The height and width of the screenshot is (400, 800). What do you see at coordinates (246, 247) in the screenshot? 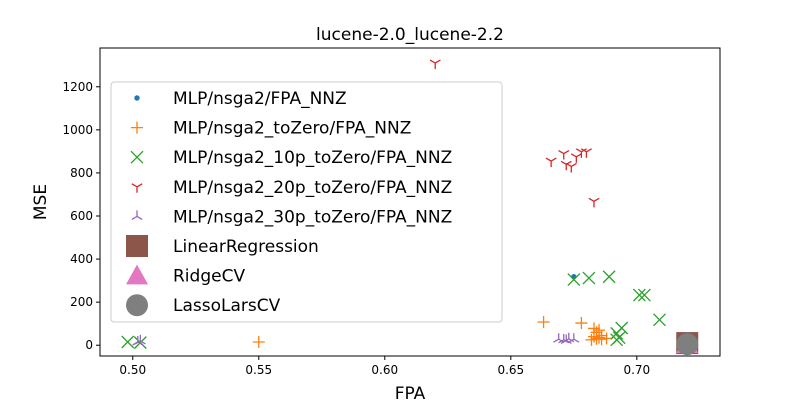
I see `legend-label: LinearRegression` at bounding box center [246, 247].